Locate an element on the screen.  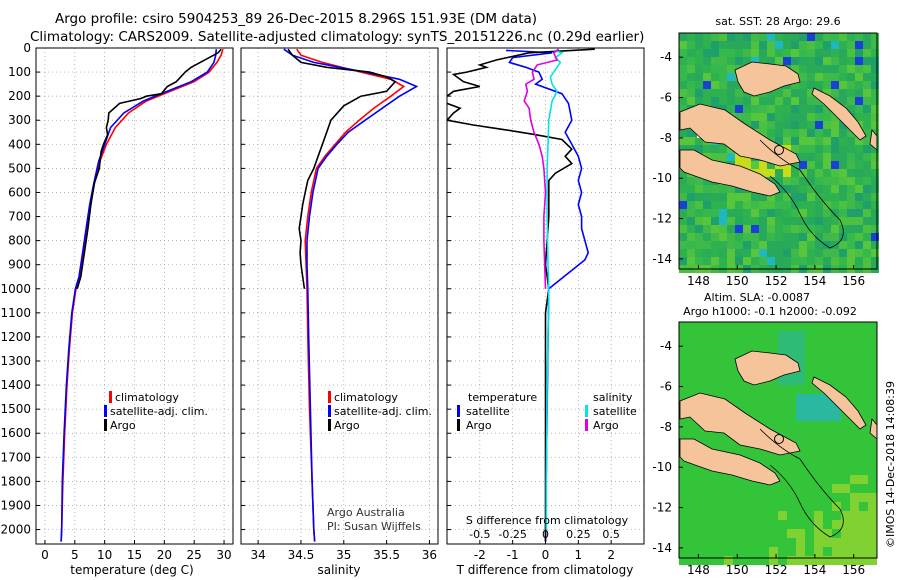
depth-tick-label: 800 is located at coordinates (19, 241).